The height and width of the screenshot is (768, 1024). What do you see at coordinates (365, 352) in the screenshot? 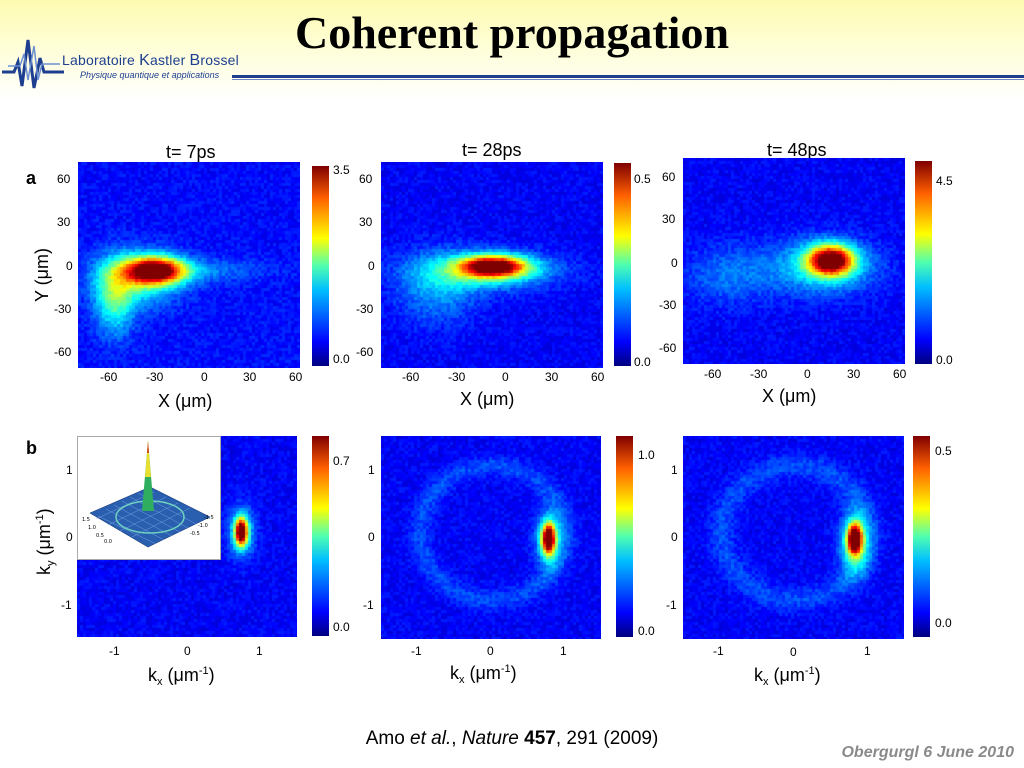
I see `a2-ytick: -60` at bounding box center [365, 352].